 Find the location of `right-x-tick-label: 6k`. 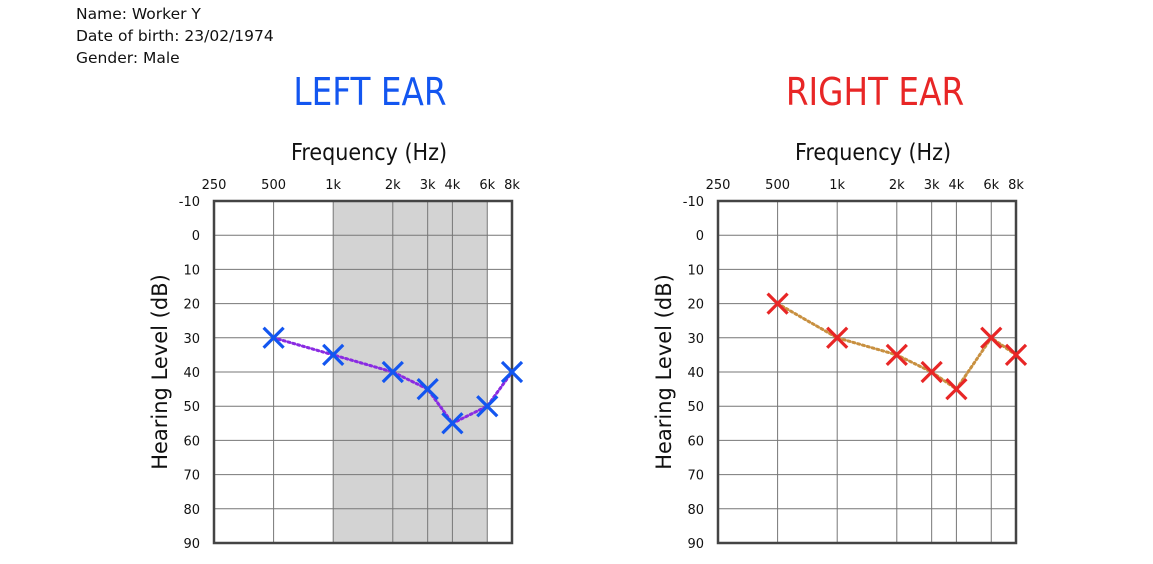

right-x-tick-label: 6k is located at coordinates (991, 185).